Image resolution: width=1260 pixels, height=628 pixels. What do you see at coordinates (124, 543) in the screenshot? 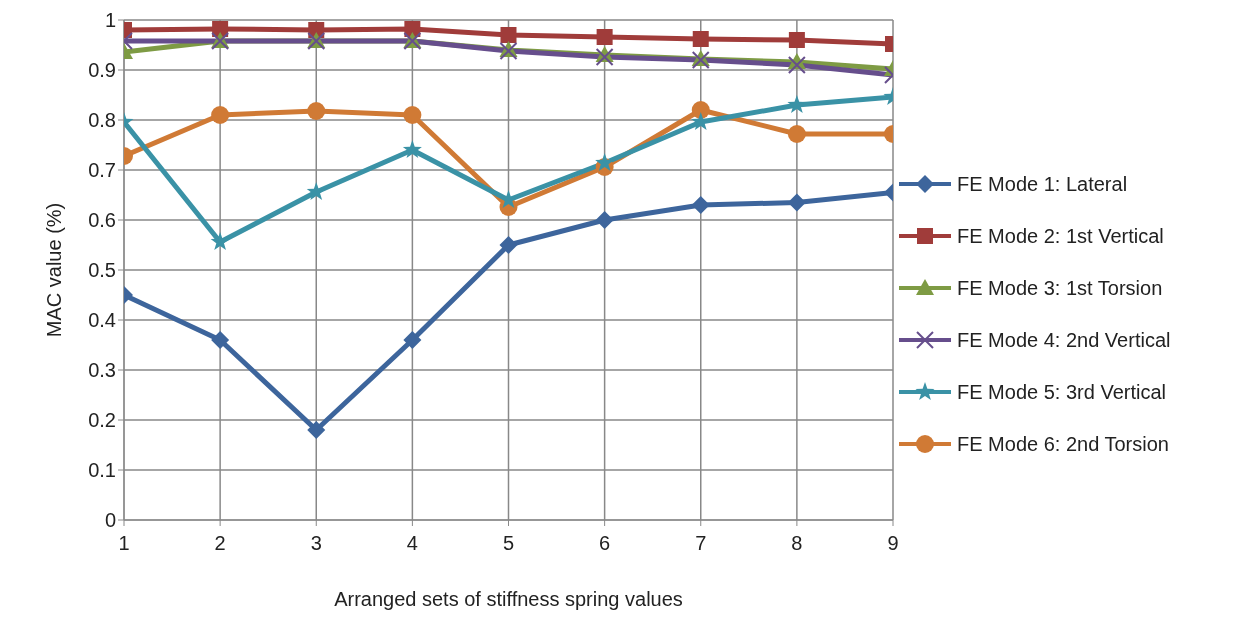
I see `x-tick-label: 1` at bounding box center [124, 543].